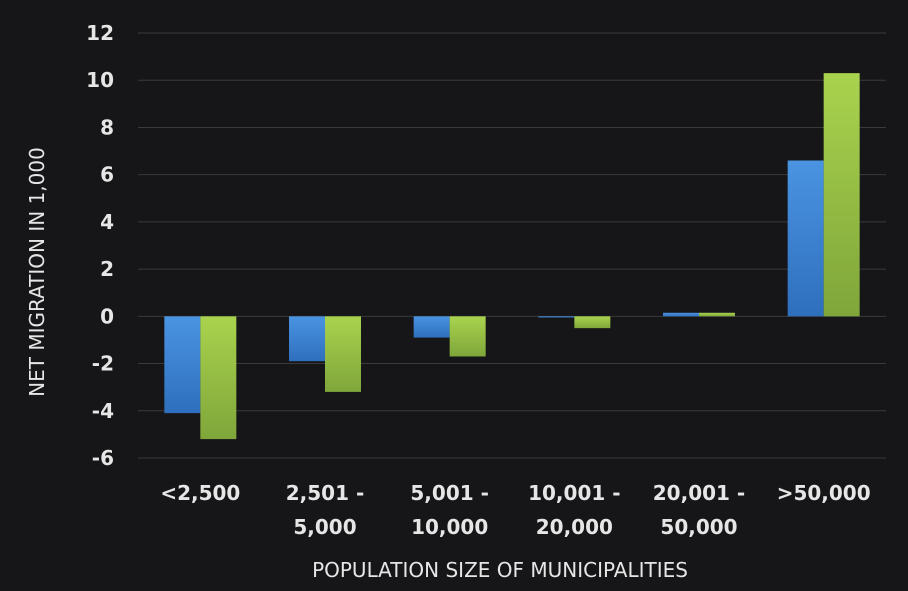 The width and height of the screenshot is (908, 591). I want to click on y-tick-label: 6, so click(107, 175).